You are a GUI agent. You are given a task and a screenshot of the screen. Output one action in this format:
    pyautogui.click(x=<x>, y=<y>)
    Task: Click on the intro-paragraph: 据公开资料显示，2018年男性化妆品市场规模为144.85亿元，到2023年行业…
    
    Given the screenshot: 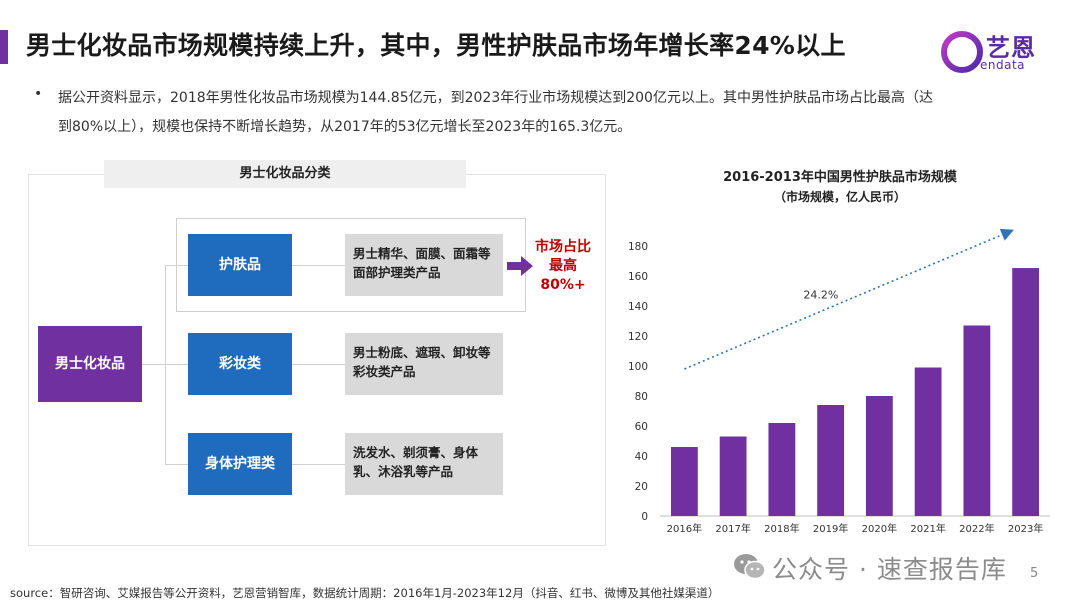 What is the action you would take?
    pyautogui.click(x=495, y=112)
    